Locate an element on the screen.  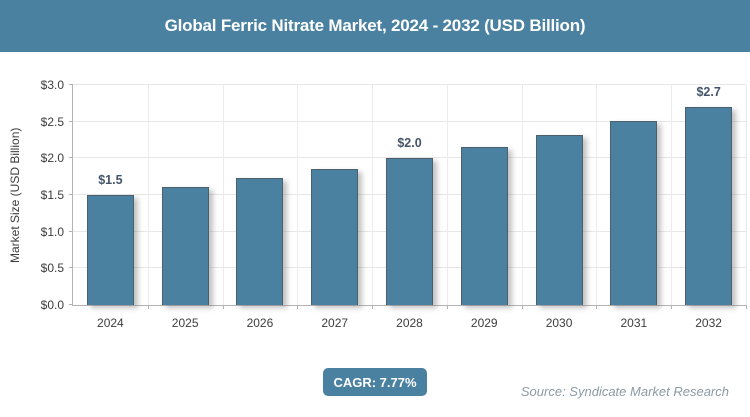
y-tick-label: $2.5 is located at coordinates (52, 121).